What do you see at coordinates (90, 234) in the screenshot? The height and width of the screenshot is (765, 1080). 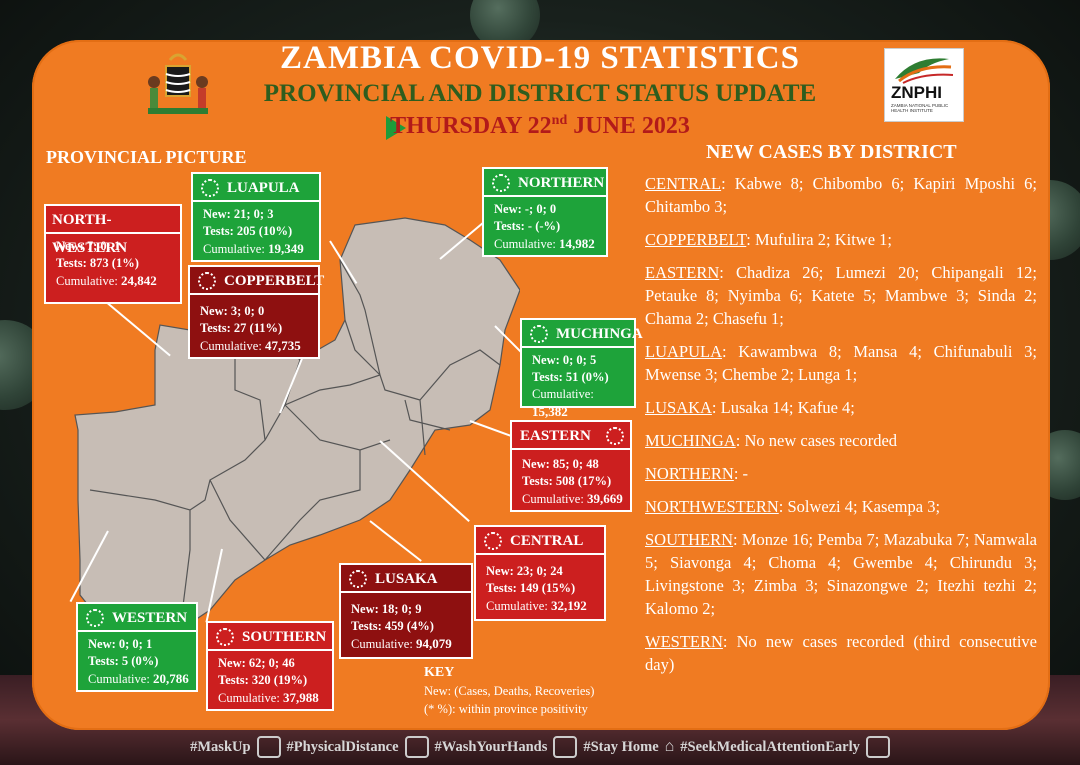 I see `province-name: NORTH-WESTERN` at bounding box center [90, 234].